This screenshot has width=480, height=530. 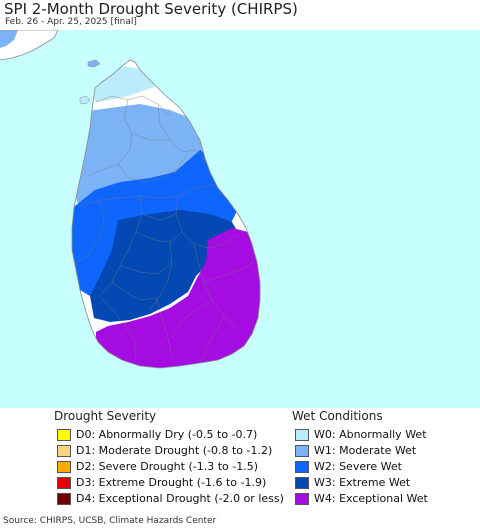 What do you see at coordinates (365, 450) in the screenshot?
I see `legend-label: W1: Moderate Wet` at bounding box center [365, 450].